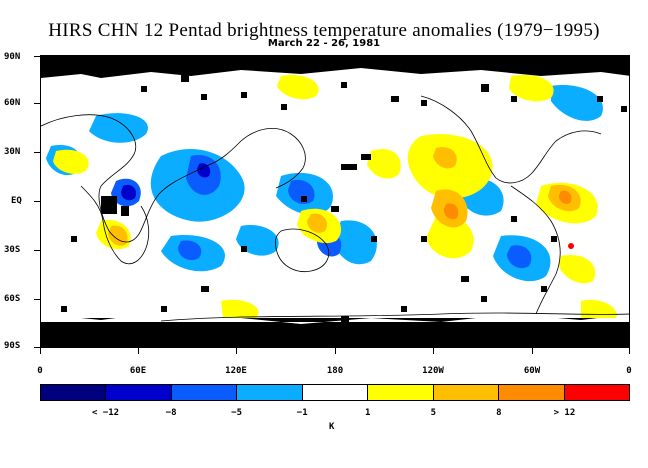 Image resolution: width=648 pixels, height=468 pixels. Describe the element at coordinates (166, 182) in the screenshot. I see `anomaly-dark-blue` at that location.